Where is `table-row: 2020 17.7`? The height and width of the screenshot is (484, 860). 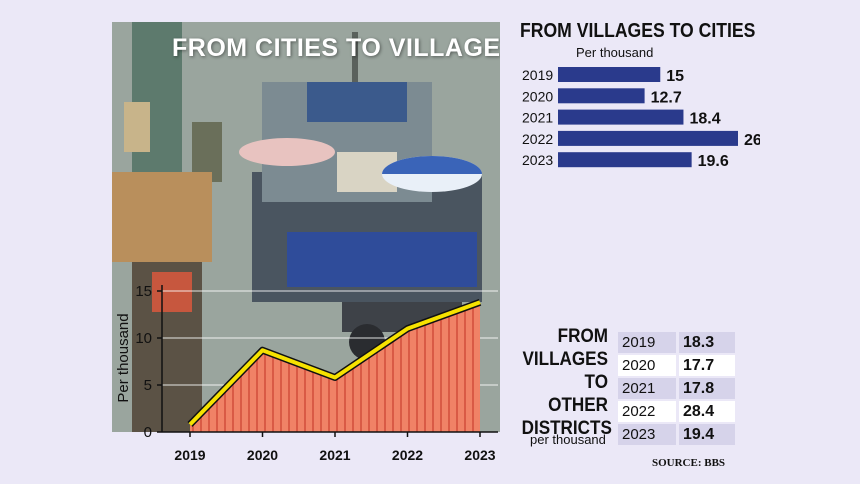
table-row: 2020 17.7 is located at coordinates (676, 365).